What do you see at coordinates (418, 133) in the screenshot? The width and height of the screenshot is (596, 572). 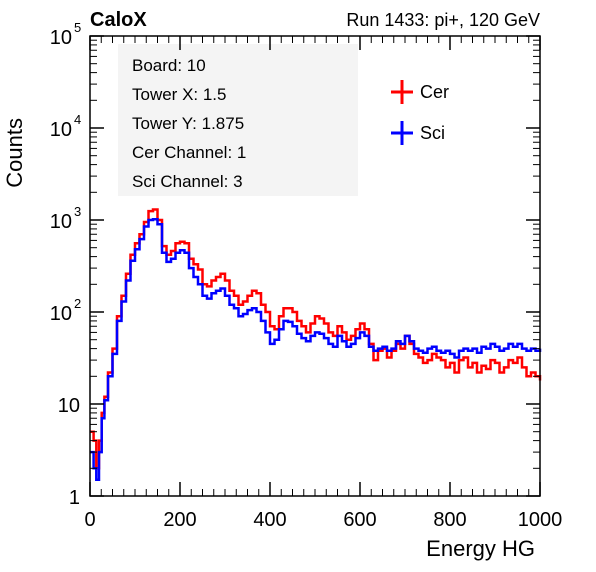 I see `legend-item-sci: Sci` at bounding box center [418, 133].